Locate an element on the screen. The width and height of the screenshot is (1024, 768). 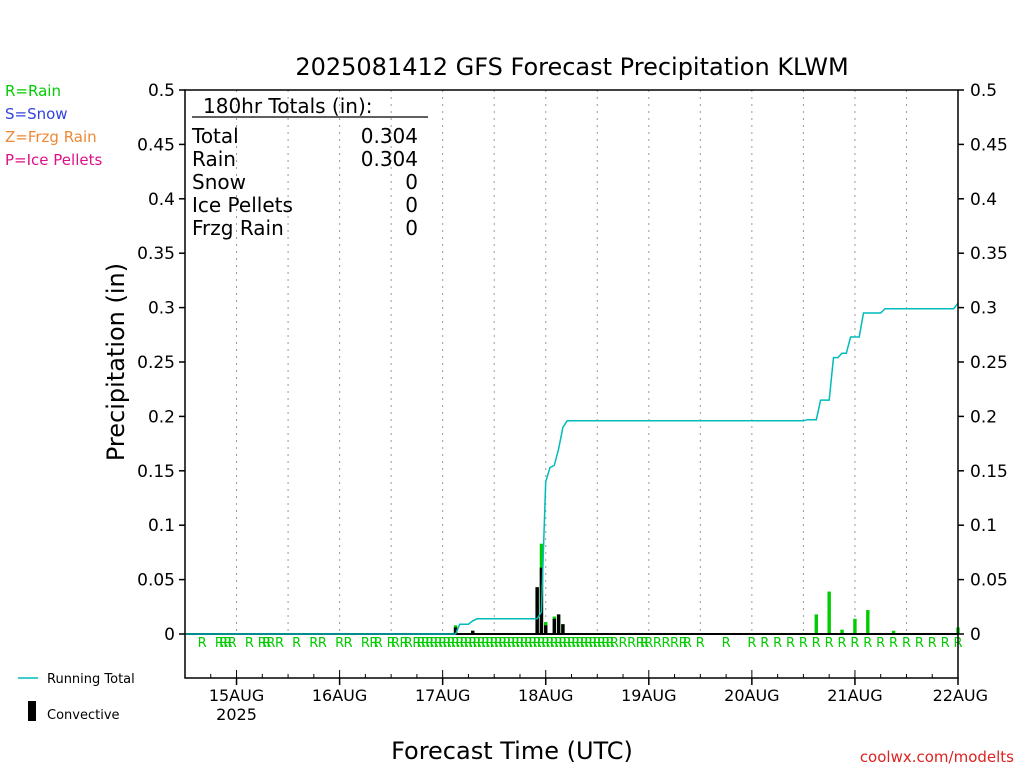
y-axis-right: 0 0.05 0.1 0.15 0.2 0.25 0.3 0.35 0.4 0.45 0.5 is located at coordinates (983, 363).